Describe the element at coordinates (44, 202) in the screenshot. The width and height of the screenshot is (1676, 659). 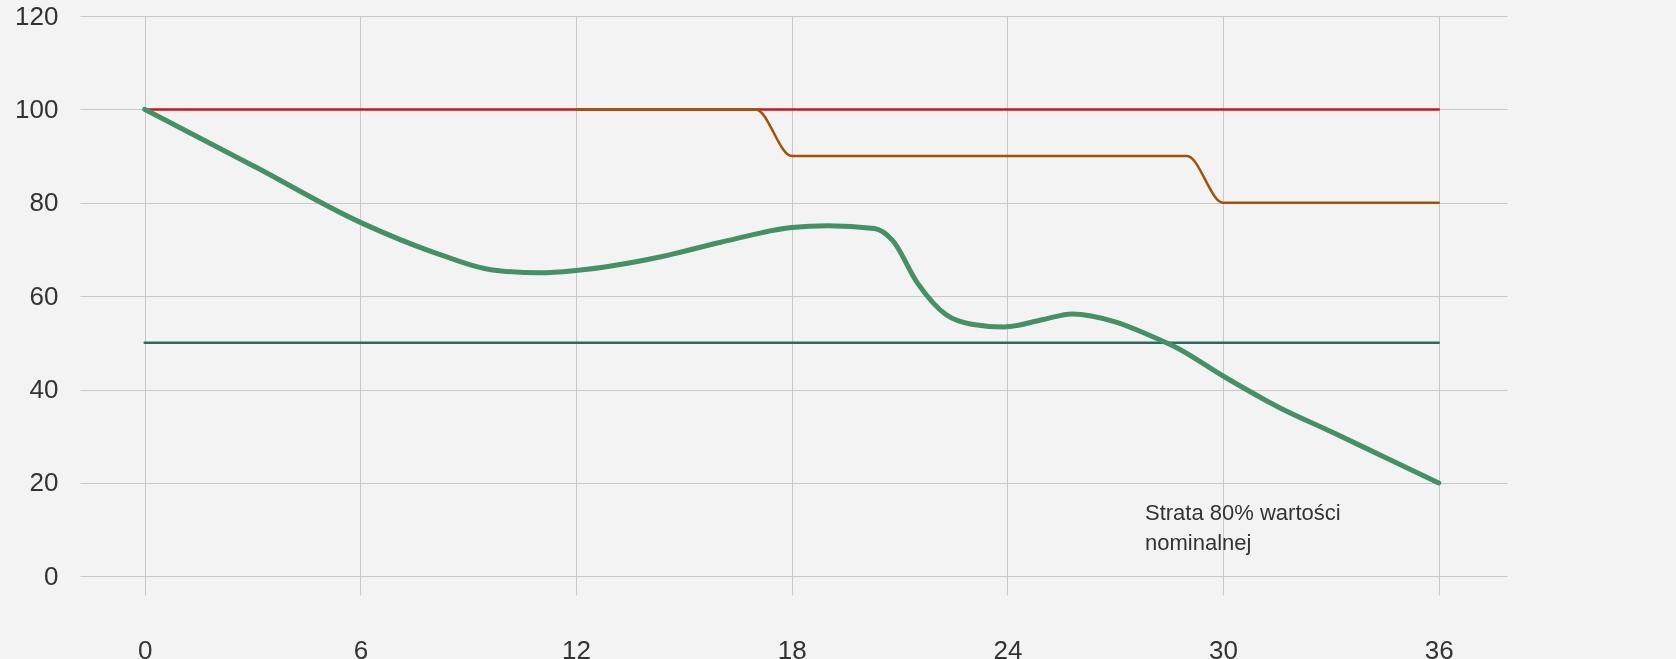
I see `y-tick-label: 80` at that location.